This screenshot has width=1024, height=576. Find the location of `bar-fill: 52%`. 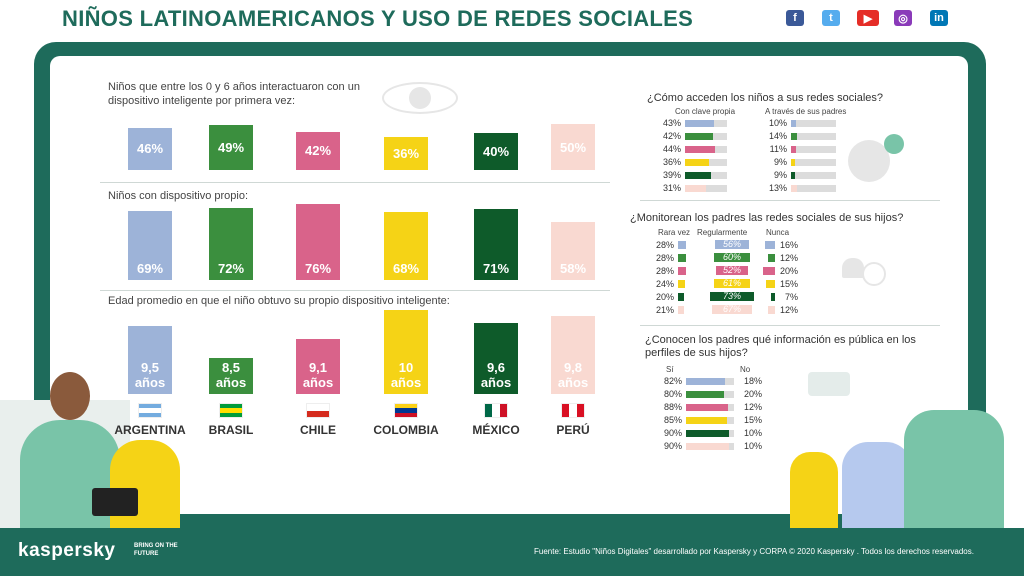

bar-fill: 52% is located at coordinates (732, 270).